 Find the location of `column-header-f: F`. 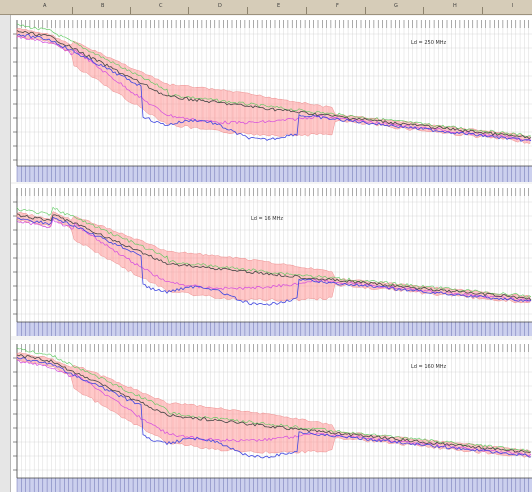

column-header-f: F is located at coordinates (337, 6).